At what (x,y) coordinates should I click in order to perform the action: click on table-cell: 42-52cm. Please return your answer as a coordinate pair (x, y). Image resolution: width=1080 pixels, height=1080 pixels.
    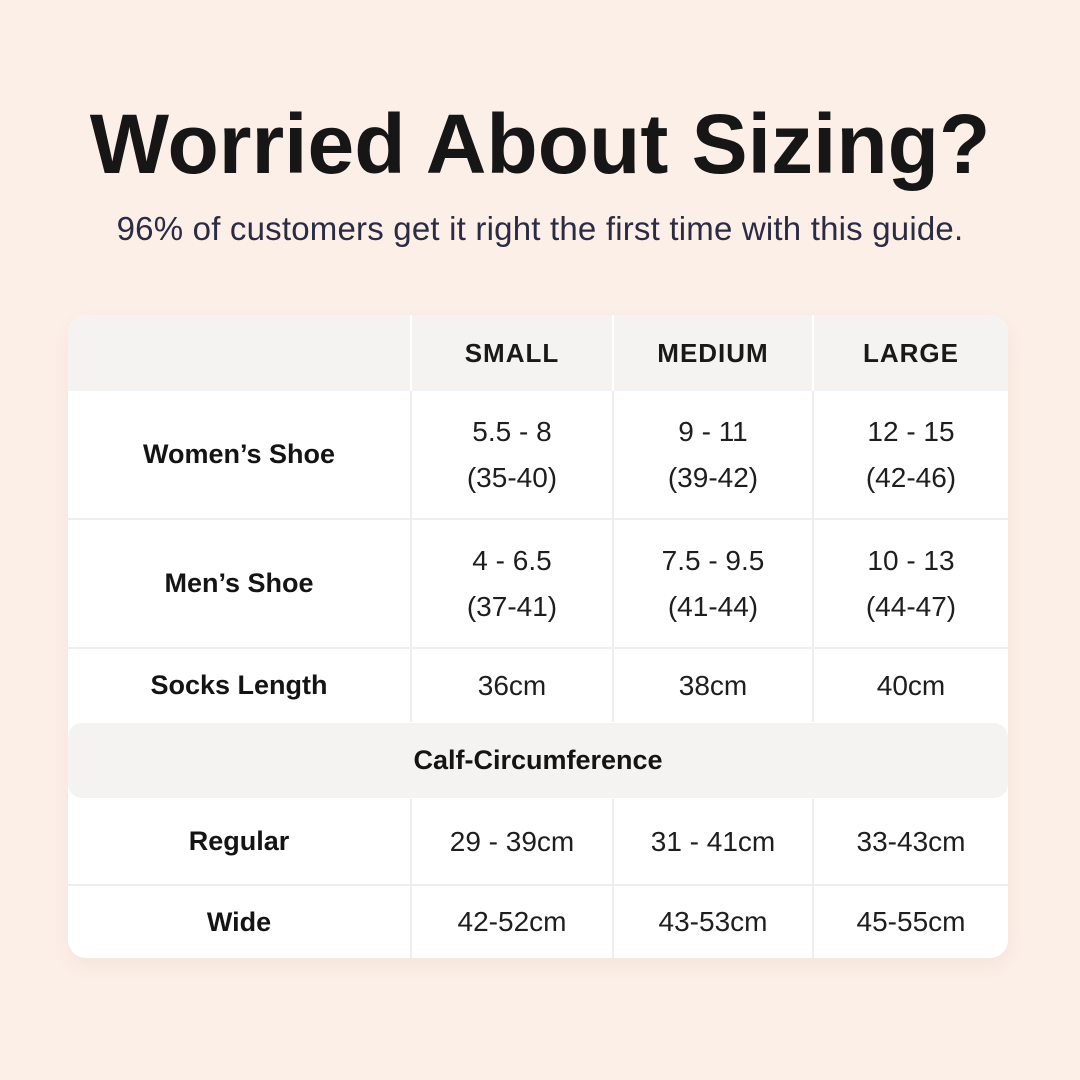
    Looking at the image, I should click on (511, 922).